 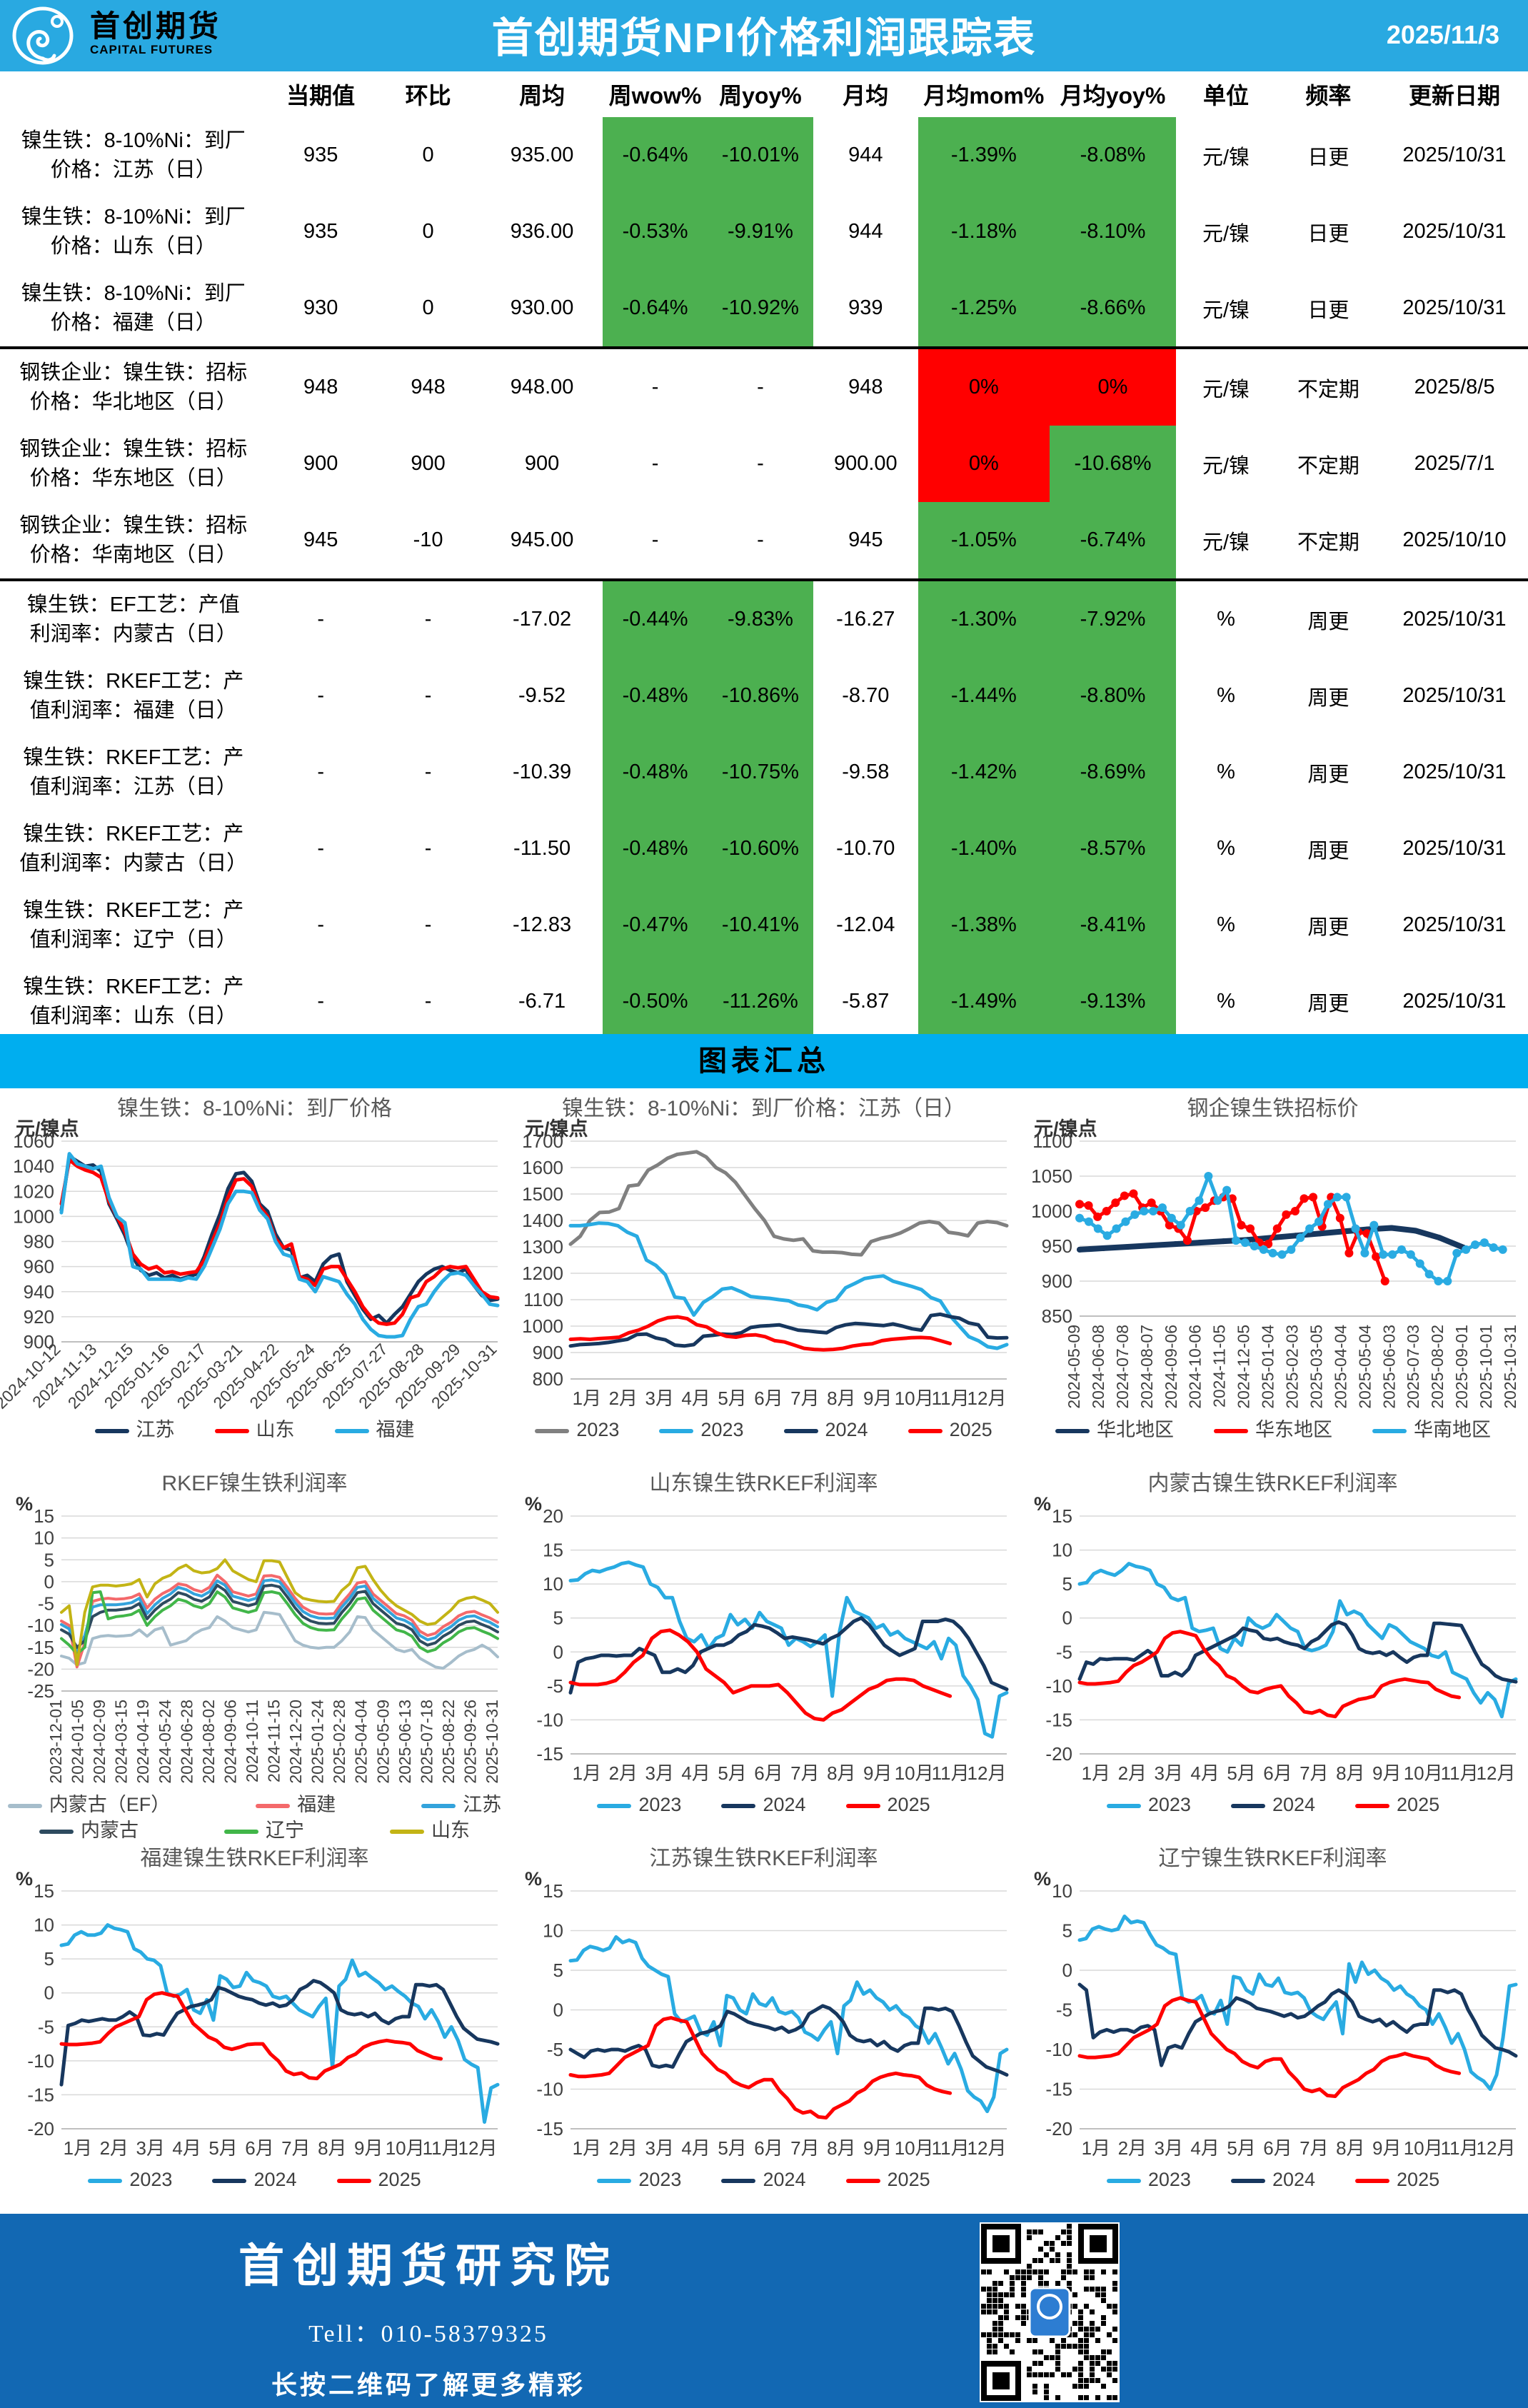 What do you see at coordinates (78, 1742) in the screenshot?
I see `svg-text: 2024-01-05` at bounding box center [78, 1742].